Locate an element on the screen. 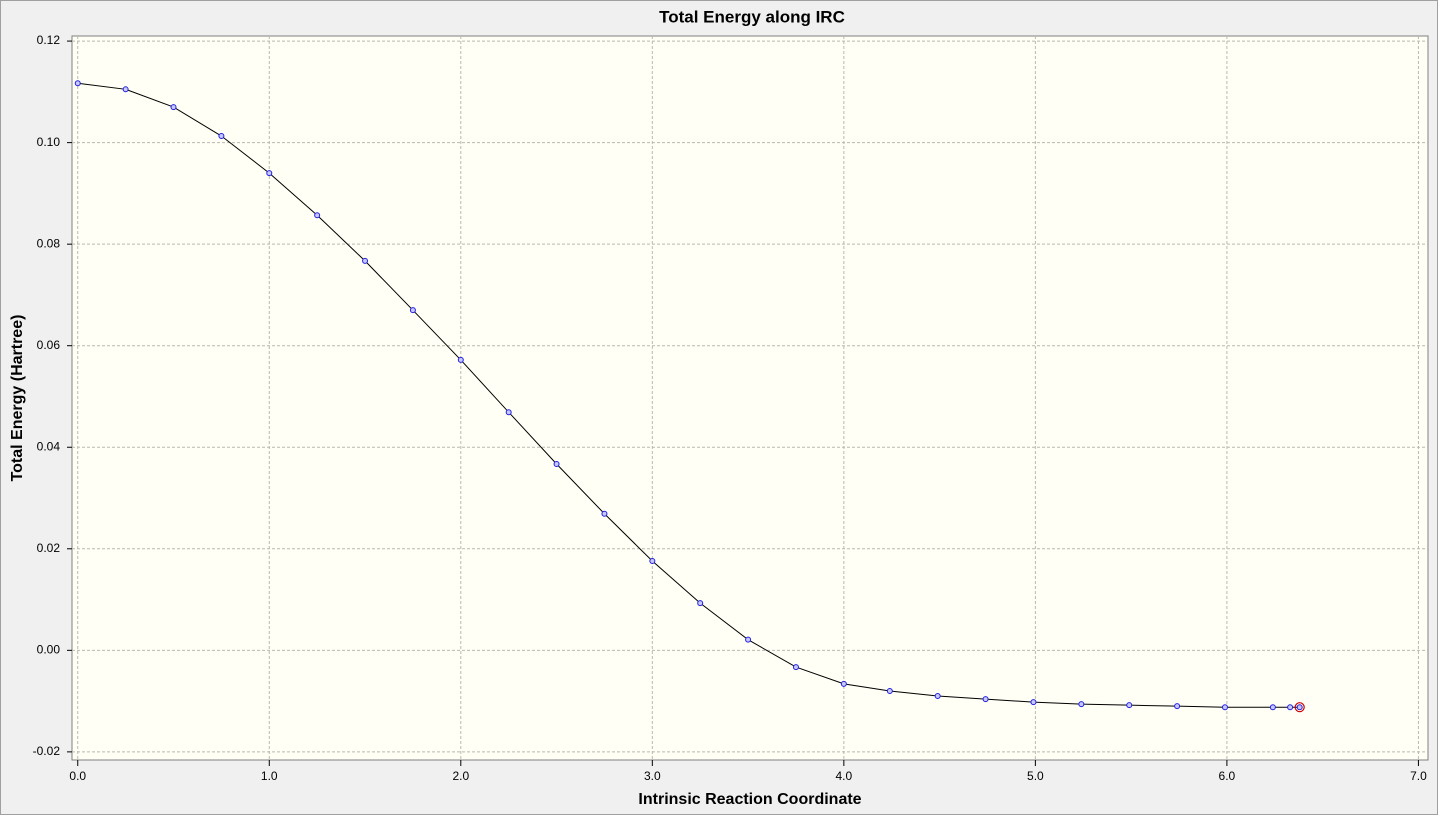  y-tick-label: 0.10 is located at coordinates (49, 142).